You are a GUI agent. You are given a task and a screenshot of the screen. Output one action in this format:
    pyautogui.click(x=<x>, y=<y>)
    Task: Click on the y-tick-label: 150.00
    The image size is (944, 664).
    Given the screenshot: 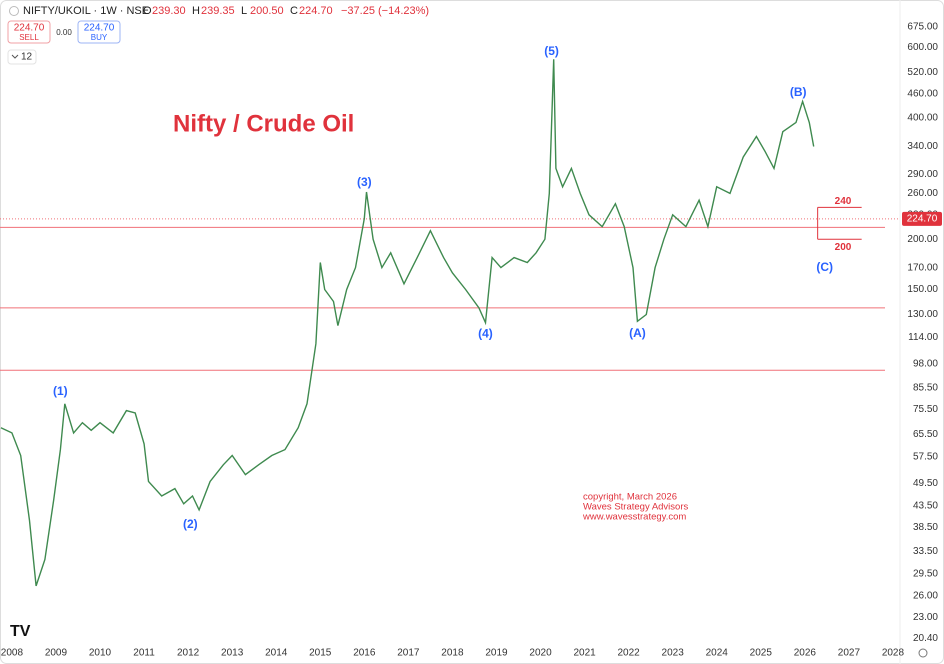 What is the action you would take?
    pyautogui.click(x=922, y=289)
    